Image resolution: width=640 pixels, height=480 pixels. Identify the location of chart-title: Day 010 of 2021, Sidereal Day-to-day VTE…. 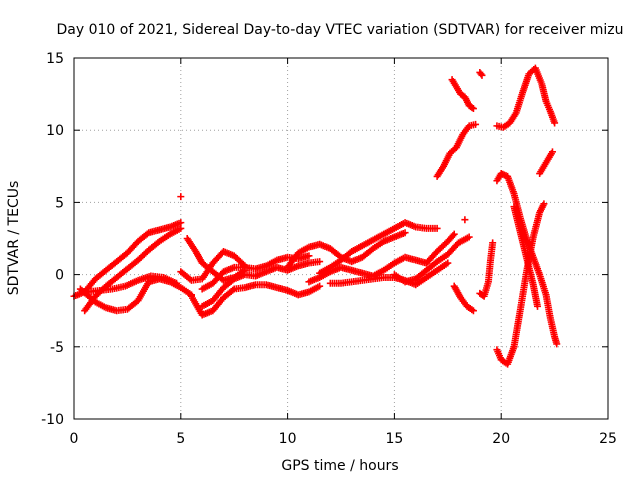
(340, 30).